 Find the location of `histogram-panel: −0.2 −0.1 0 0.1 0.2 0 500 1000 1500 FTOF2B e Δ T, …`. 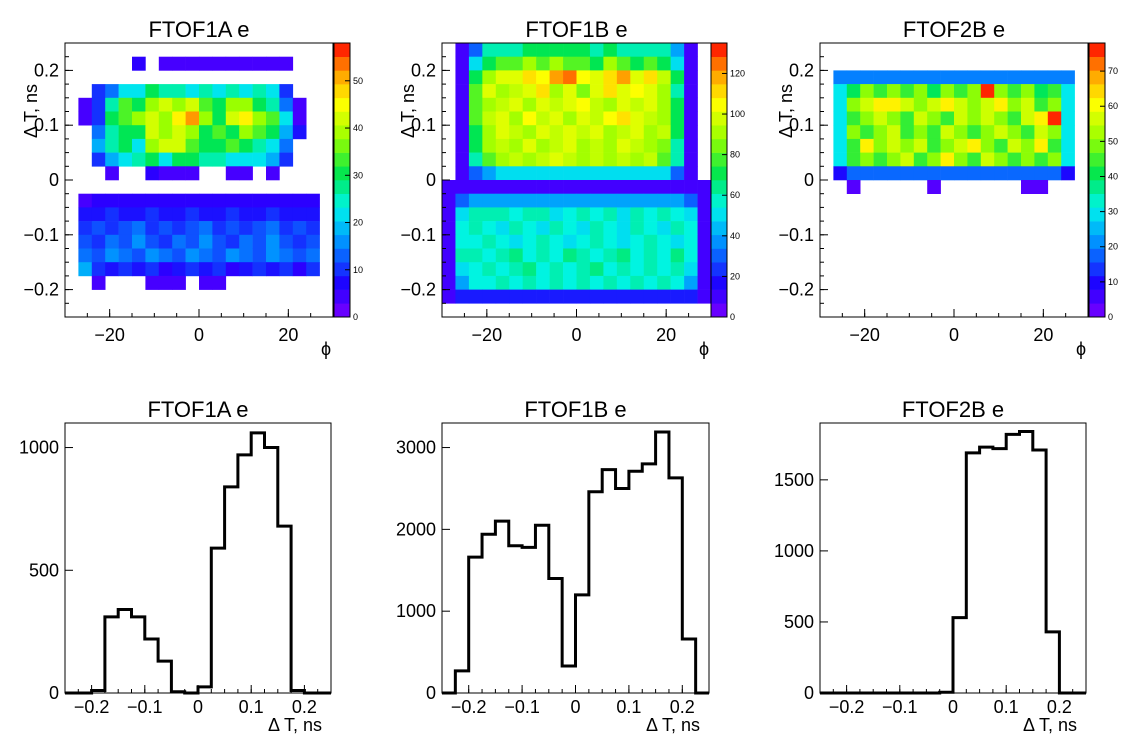

histogram-panel: −0.2 −0.1 0 0.1 0.2 0 500 1000 1500 FTOF2B e Δ T, … is located at coordinates (930, 566).